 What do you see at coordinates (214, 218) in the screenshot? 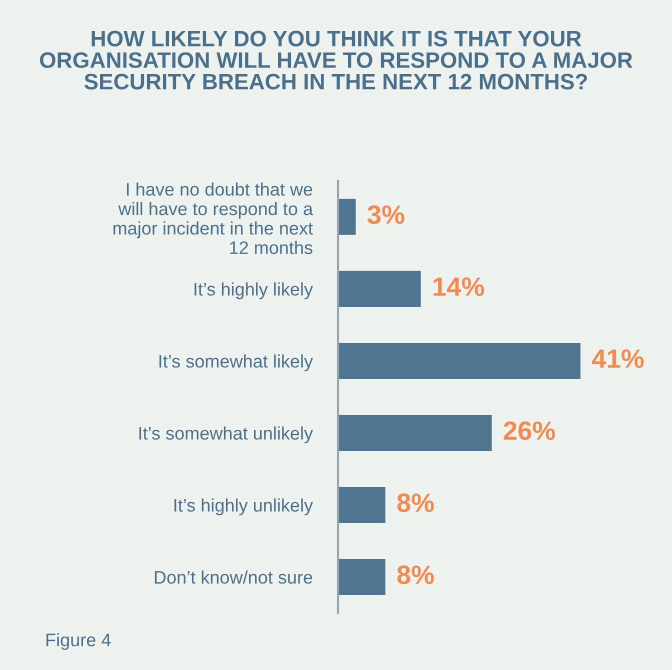
I see `y-tick-label: I have no doubt that we will have to respond to a major incident in the next 12 months` at bounding box center [214, 218].